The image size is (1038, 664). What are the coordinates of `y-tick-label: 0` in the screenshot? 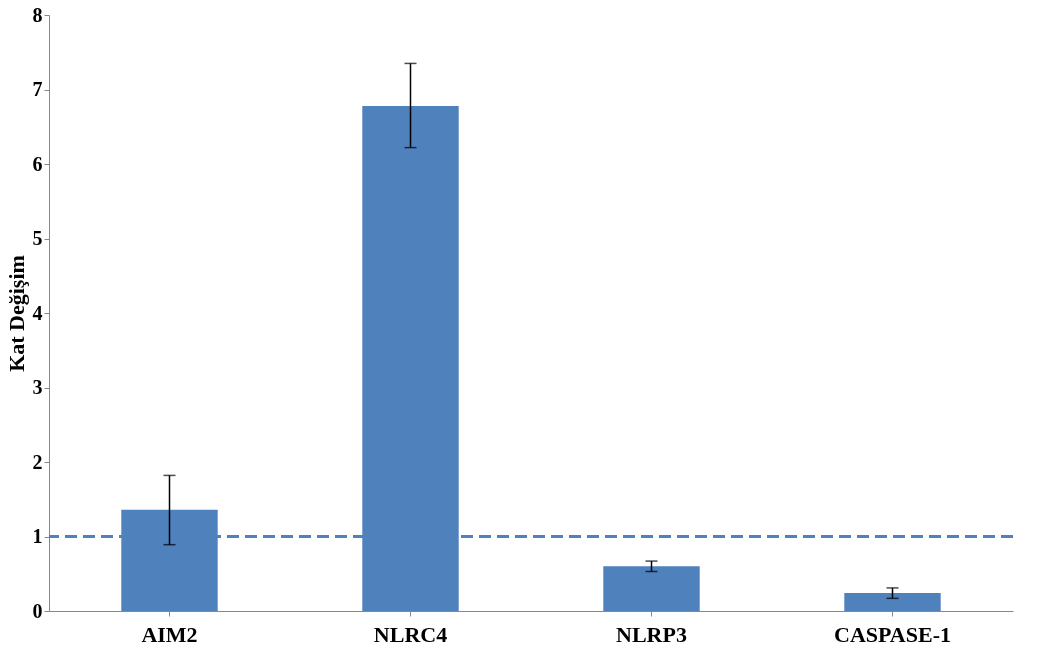 It's located at (37, 610).